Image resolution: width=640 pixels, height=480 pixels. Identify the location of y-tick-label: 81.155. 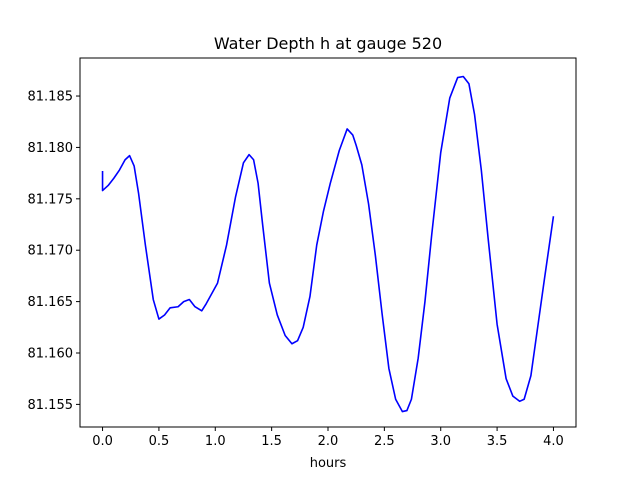
(51, 405).